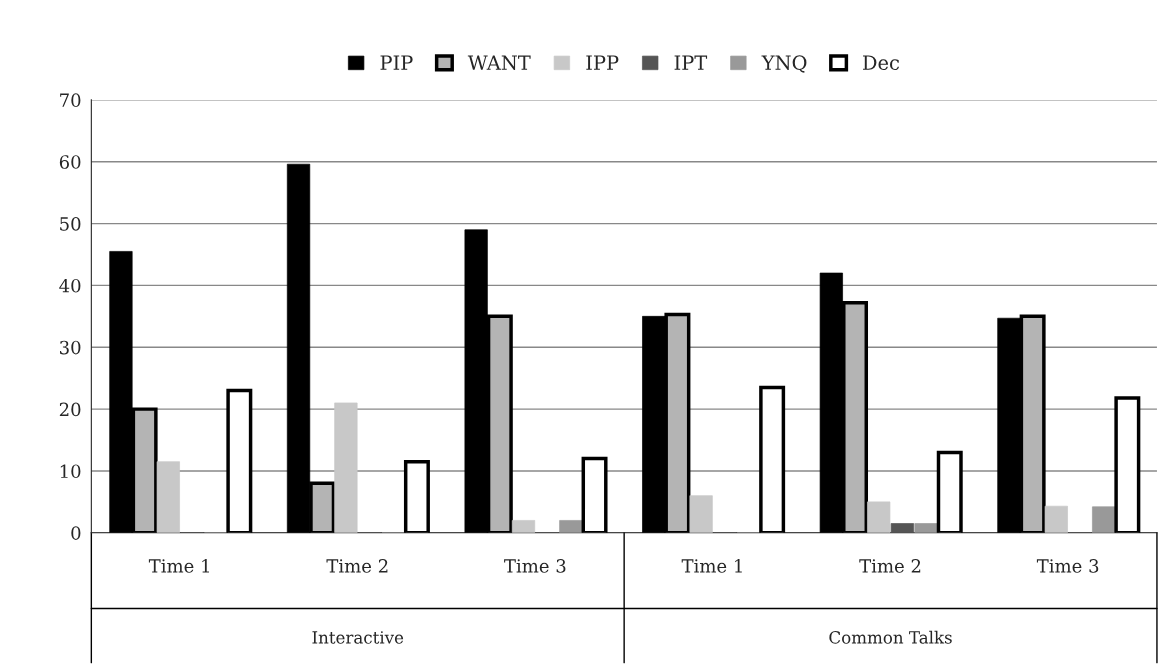 Image resolution: width=1171 pixels, height=666 pixels. What do you see at coordinates (70, 162) in the screenshot?
I see `y-tick-label: 60` at bounding box center [70, 162].